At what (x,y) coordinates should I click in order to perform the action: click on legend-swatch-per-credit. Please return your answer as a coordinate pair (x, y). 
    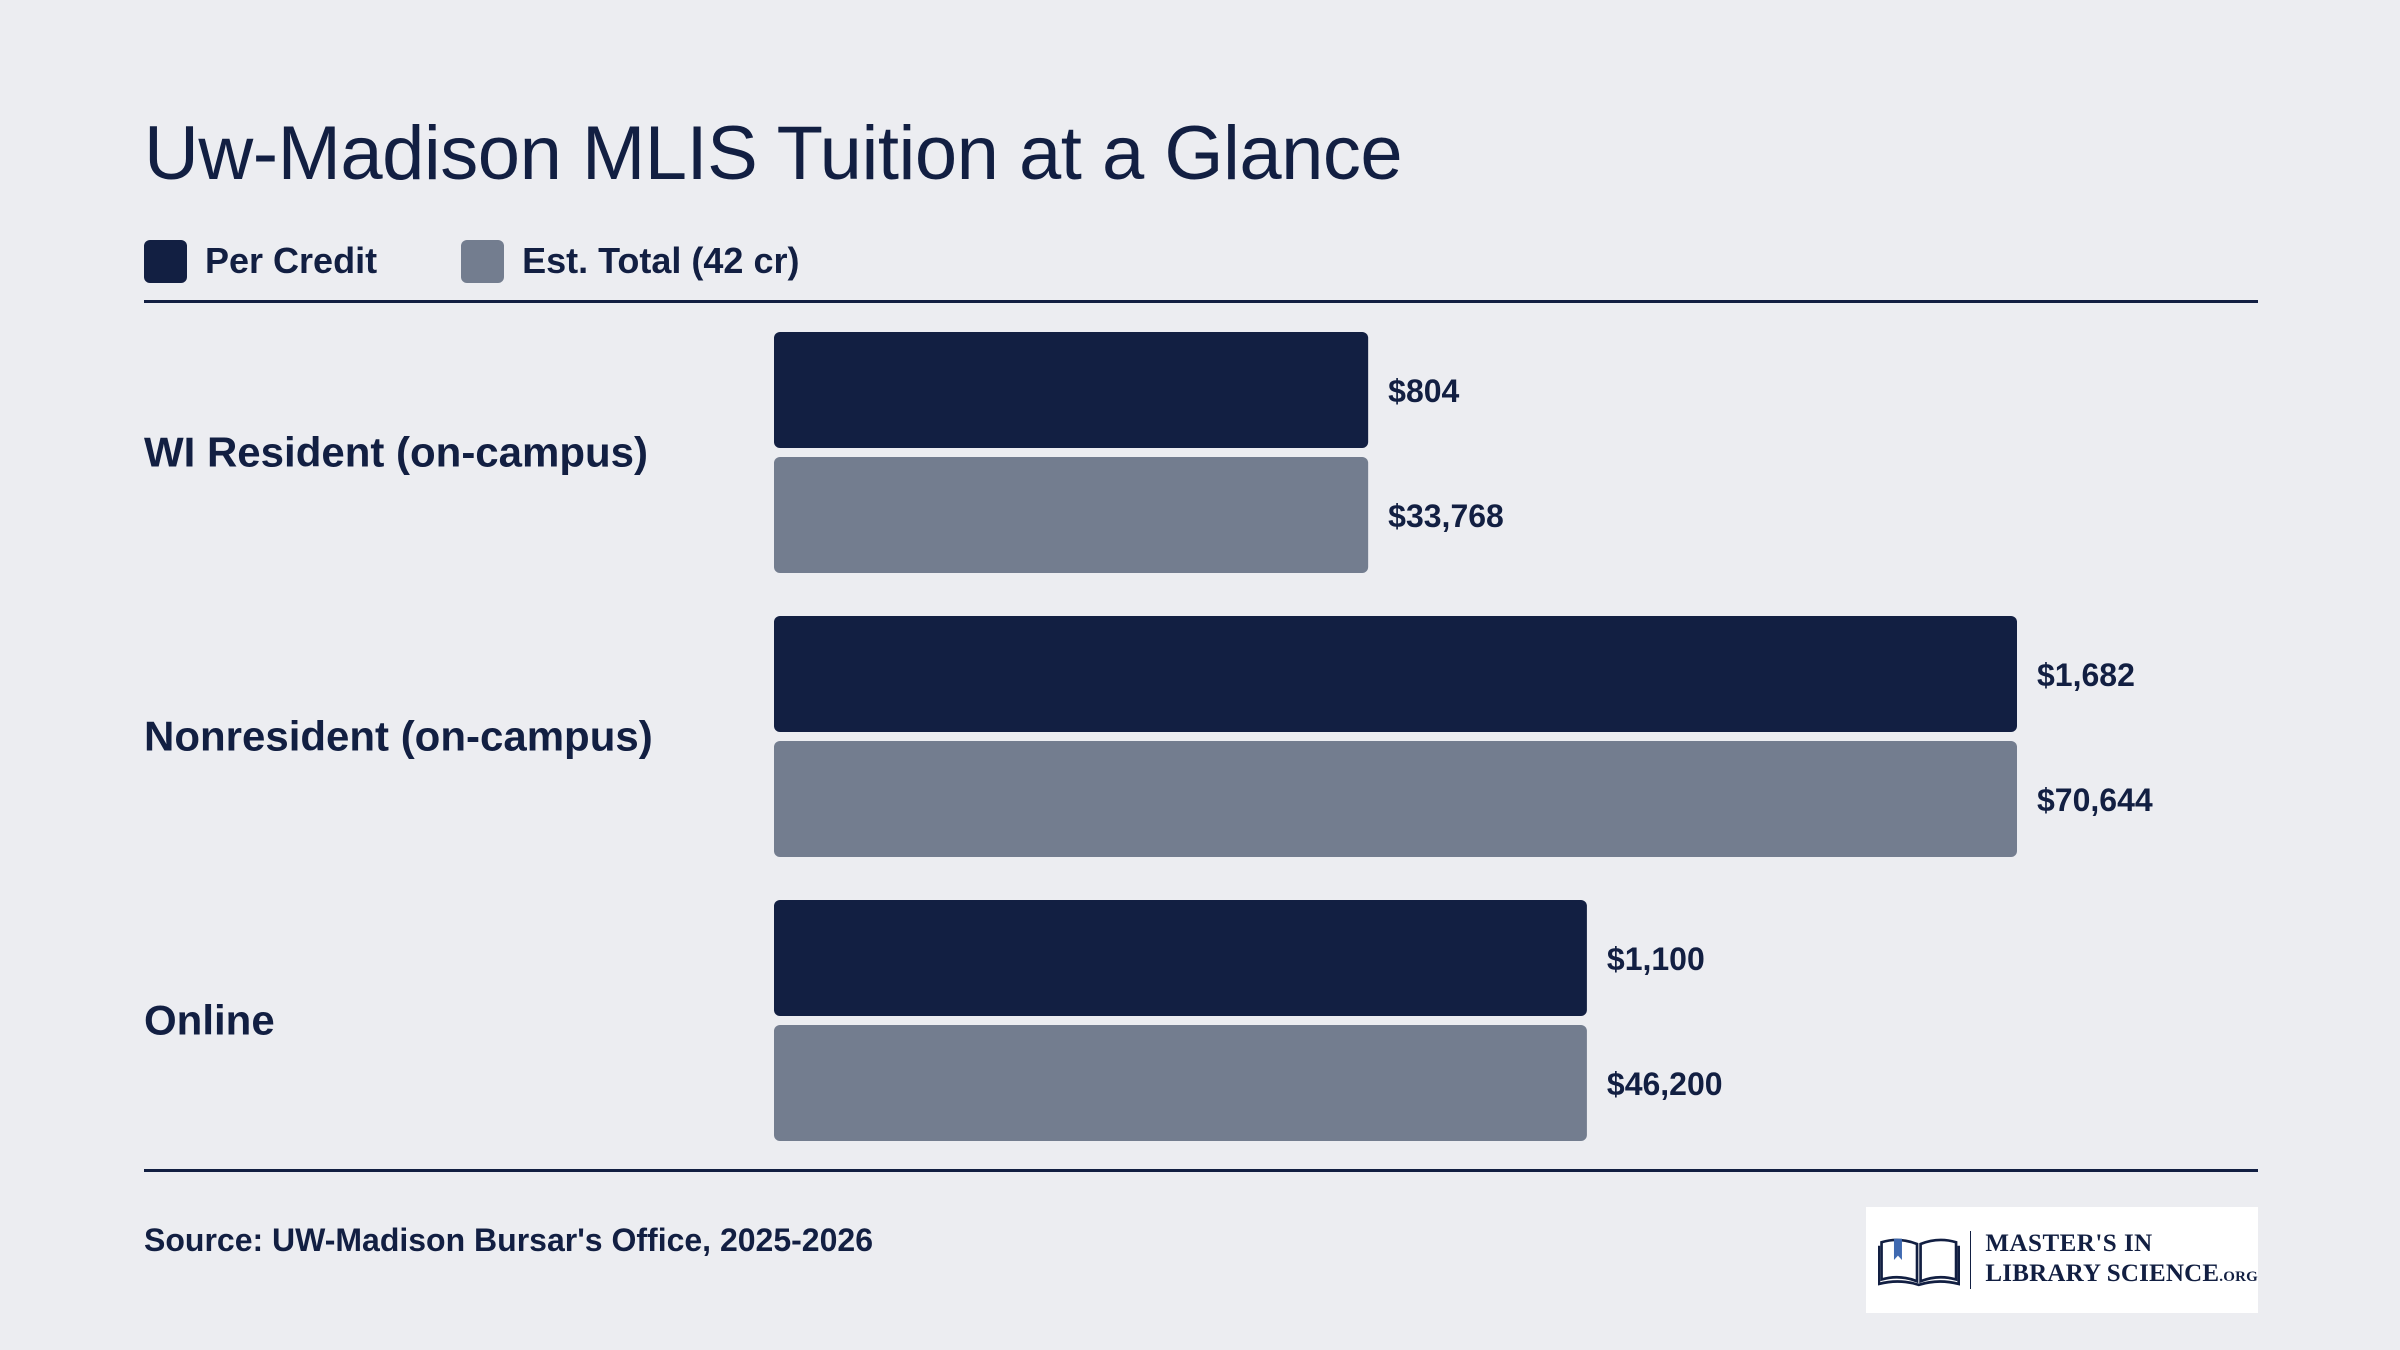
    Looking at the image, I should click on (165, 261).